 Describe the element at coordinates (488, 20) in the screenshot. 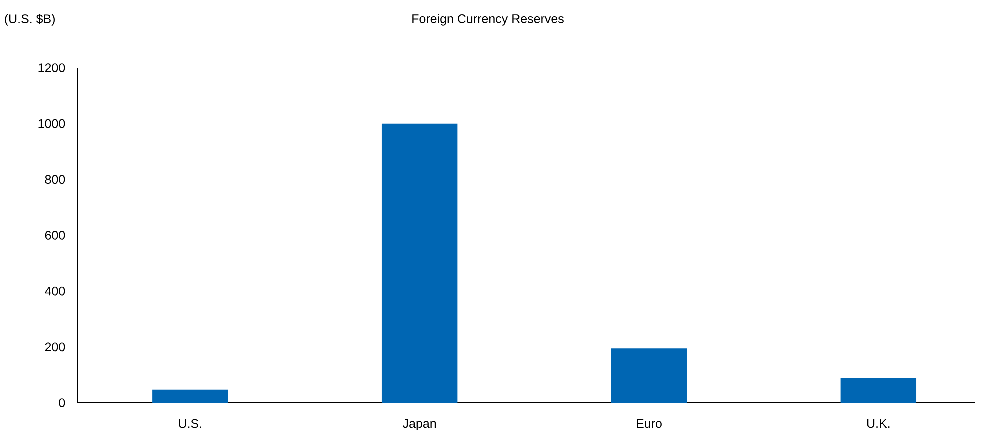

I see `chart-title: Foreign Currency Reserves` at that location.